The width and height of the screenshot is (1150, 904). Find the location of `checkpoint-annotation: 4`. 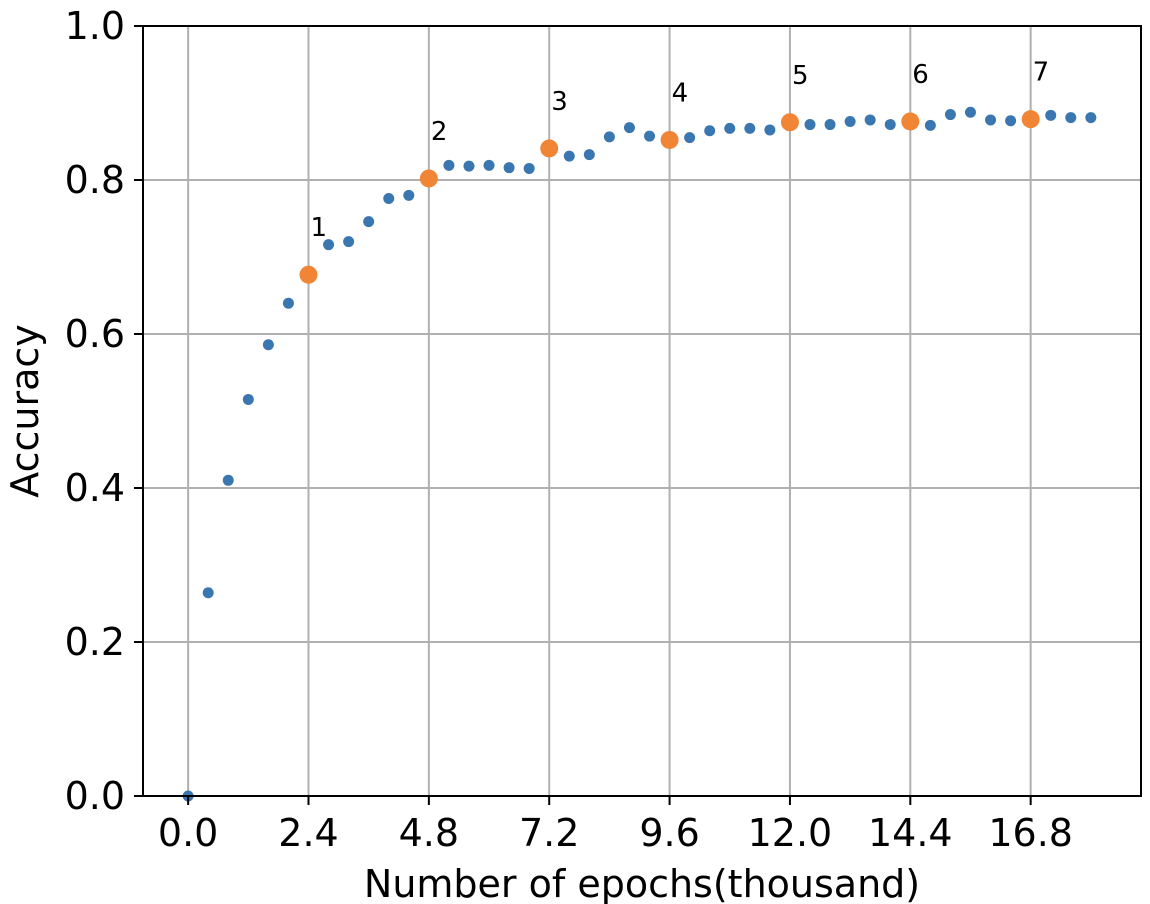

checkpoint-annotation: 4 is located at coordinates (680, 93).